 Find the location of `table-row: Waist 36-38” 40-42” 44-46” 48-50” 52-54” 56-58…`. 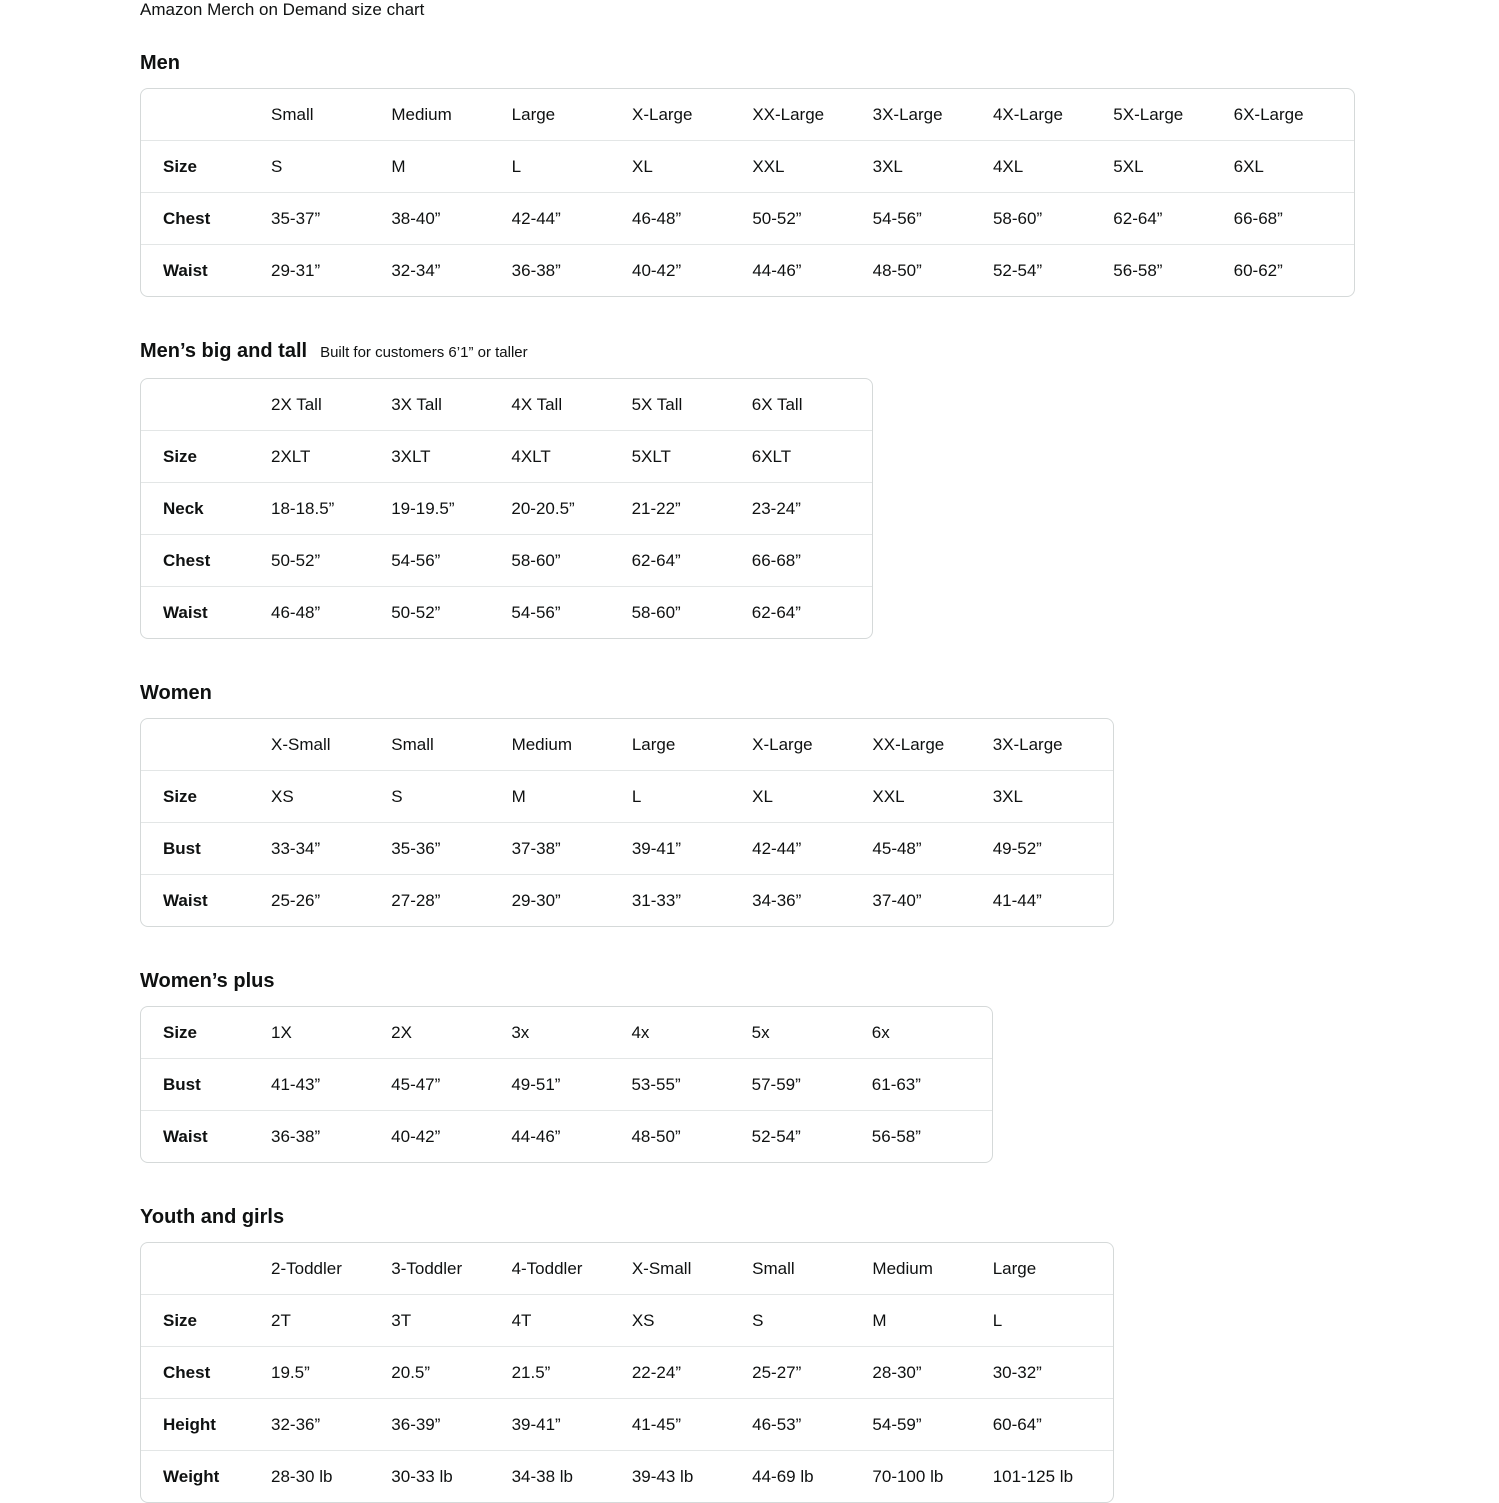

table-row: Waist 36-38” 40-42” 44-46” 48-50” 52-54” 56-58… is located at coordinates (566, 1136).